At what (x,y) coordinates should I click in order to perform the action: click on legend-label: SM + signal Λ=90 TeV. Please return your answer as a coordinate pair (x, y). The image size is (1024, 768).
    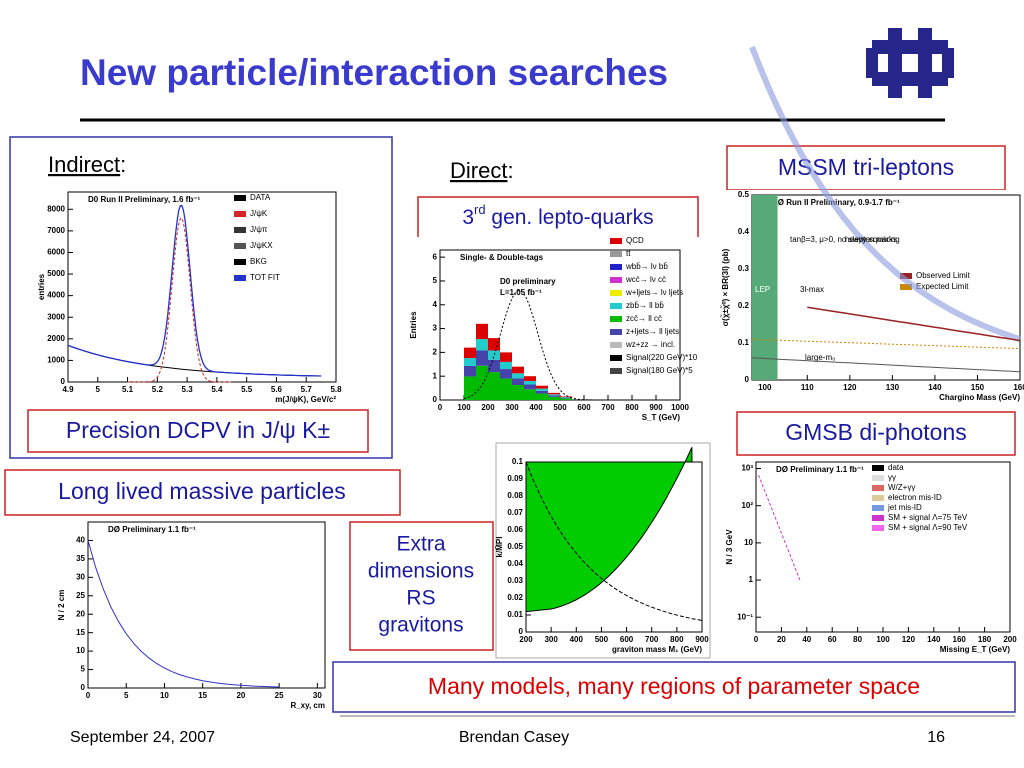
    Looking at the image, I should click on (928, 527).